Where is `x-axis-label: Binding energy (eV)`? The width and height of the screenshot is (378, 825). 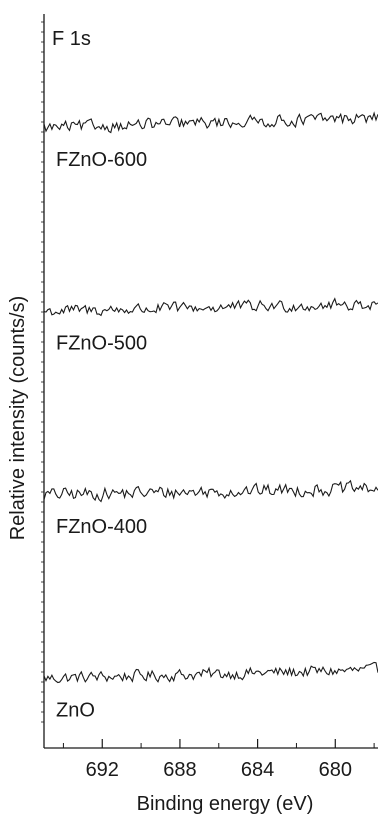
x-axis-label: Binding energy (eV) is located at coordinates (225, 804).